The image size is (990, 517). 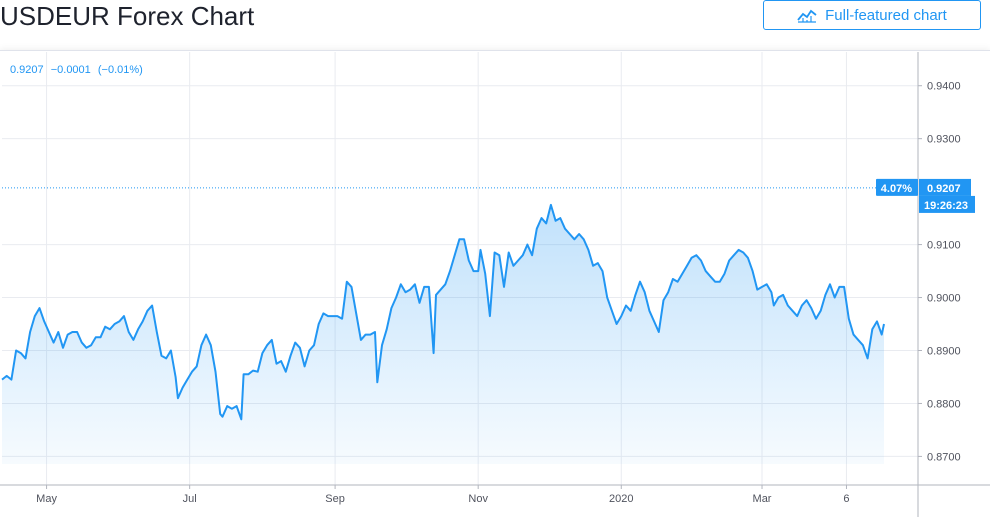 What do you see at coordinates (335, 499) in the screenshot?
I see `x-tick-label: Sep` at bounding box center [335, 499].